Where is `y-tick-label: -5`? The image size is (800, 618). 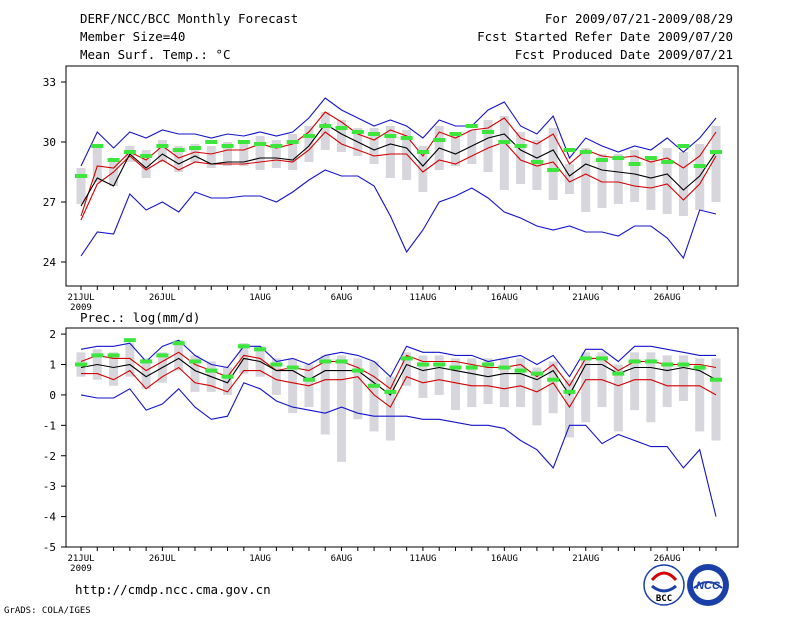
y-tick-label: -5 is located at coordinates (49, 547).